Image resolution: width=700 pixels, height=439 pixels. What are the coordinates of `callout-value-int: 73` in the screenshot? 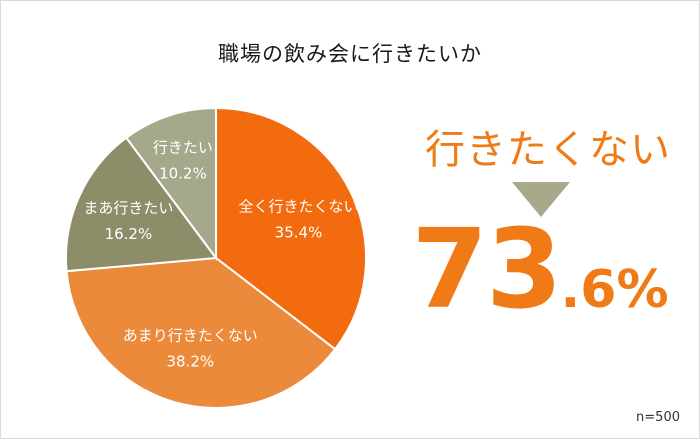 It's located at (486, 269).